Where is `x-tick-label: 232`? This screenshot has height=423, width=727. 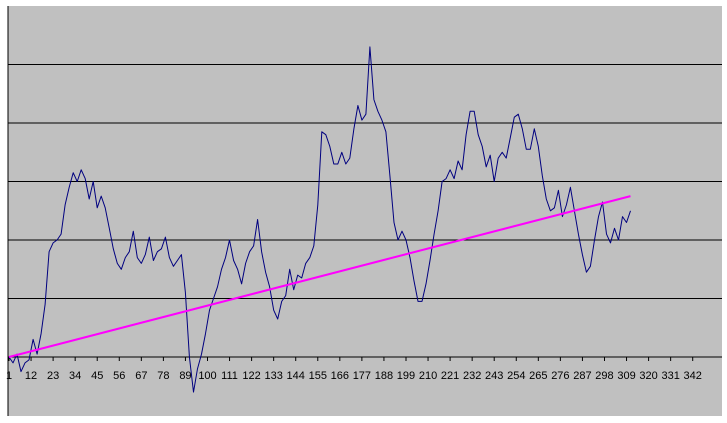 x-tick-label: 232 is located at coordinates (472, 376).